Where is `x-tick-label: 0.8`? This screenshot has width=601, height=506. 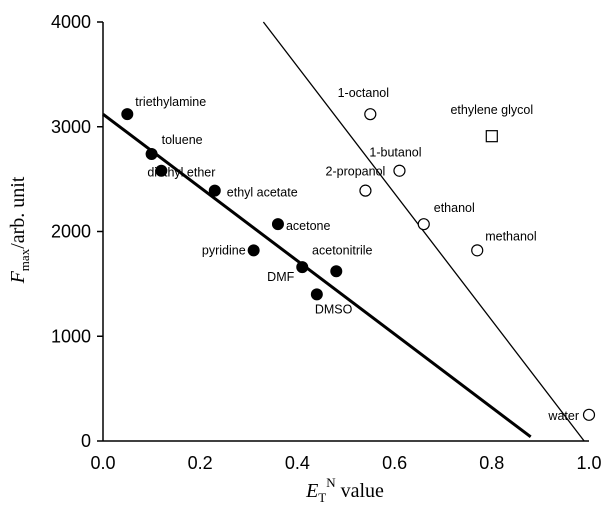
x-tick-label: 0.8 is located at coordinates (491, 463).